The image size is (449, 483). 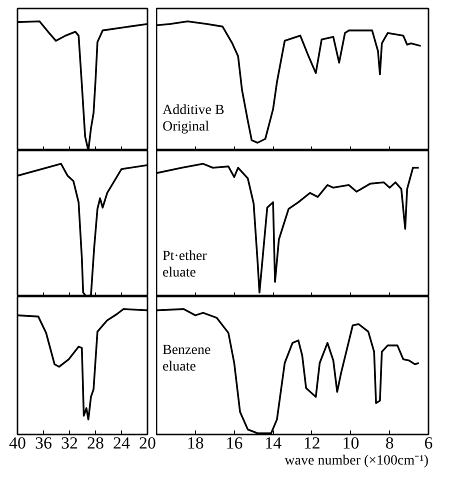 I want to click on x-tick-label: 12, so click(x=311, y=443).